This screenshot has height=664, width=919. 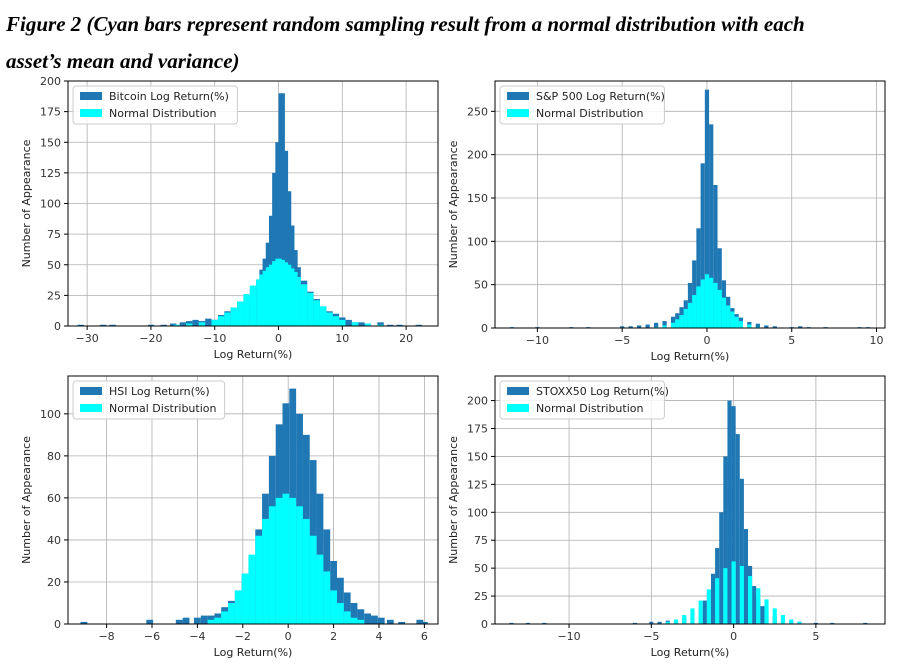 I want to click on x-tick-label: −20, so click(x=150, y=338).